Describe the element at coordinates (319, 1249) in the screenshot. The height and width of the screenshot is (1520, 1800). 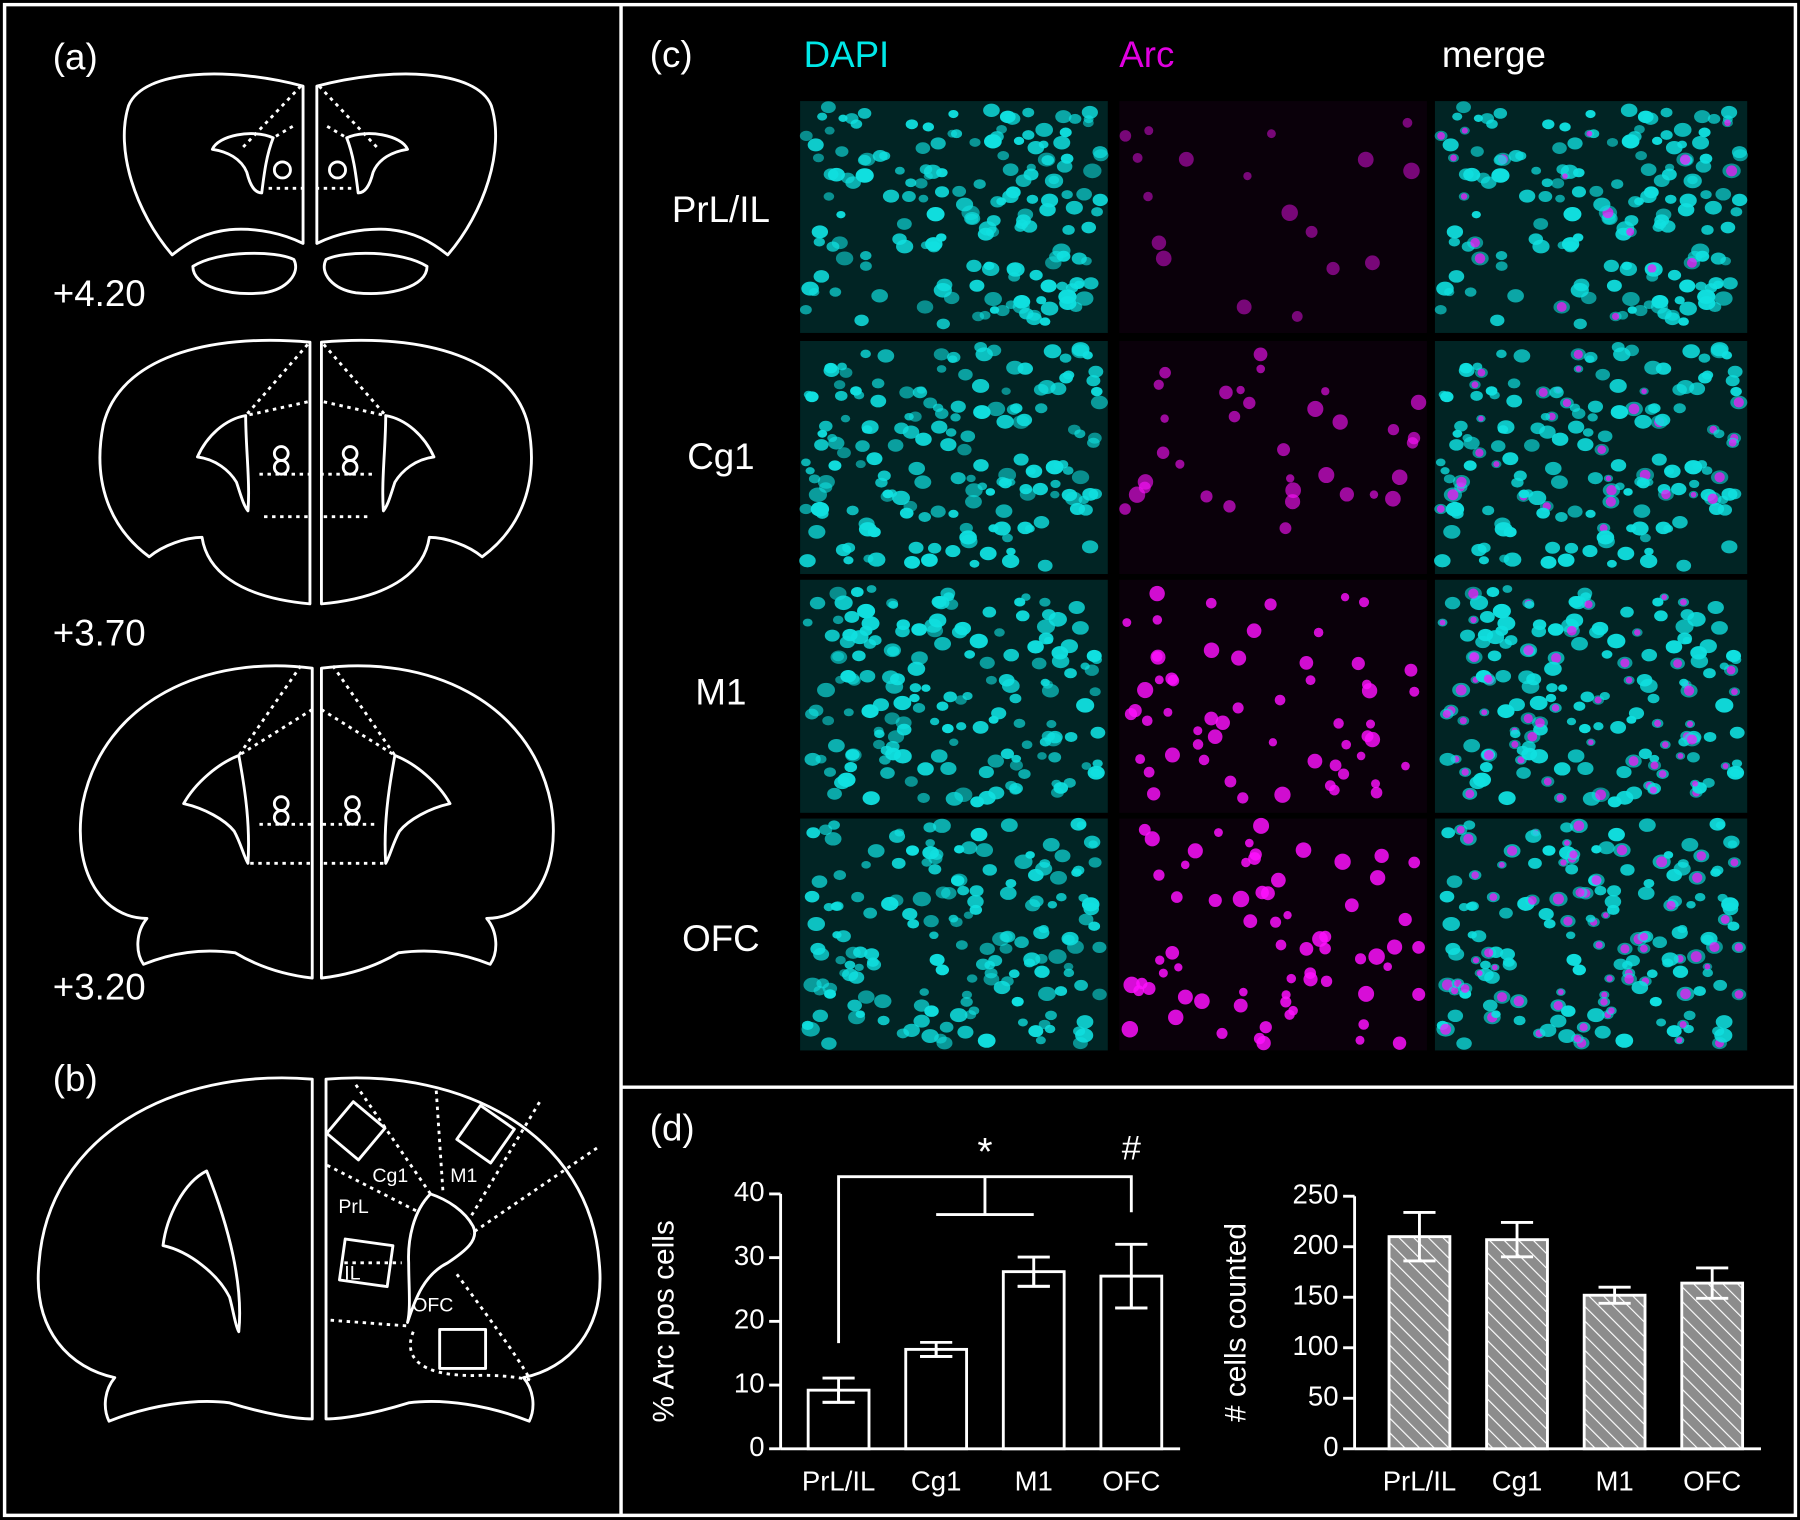
I see `brain-section` at that location.